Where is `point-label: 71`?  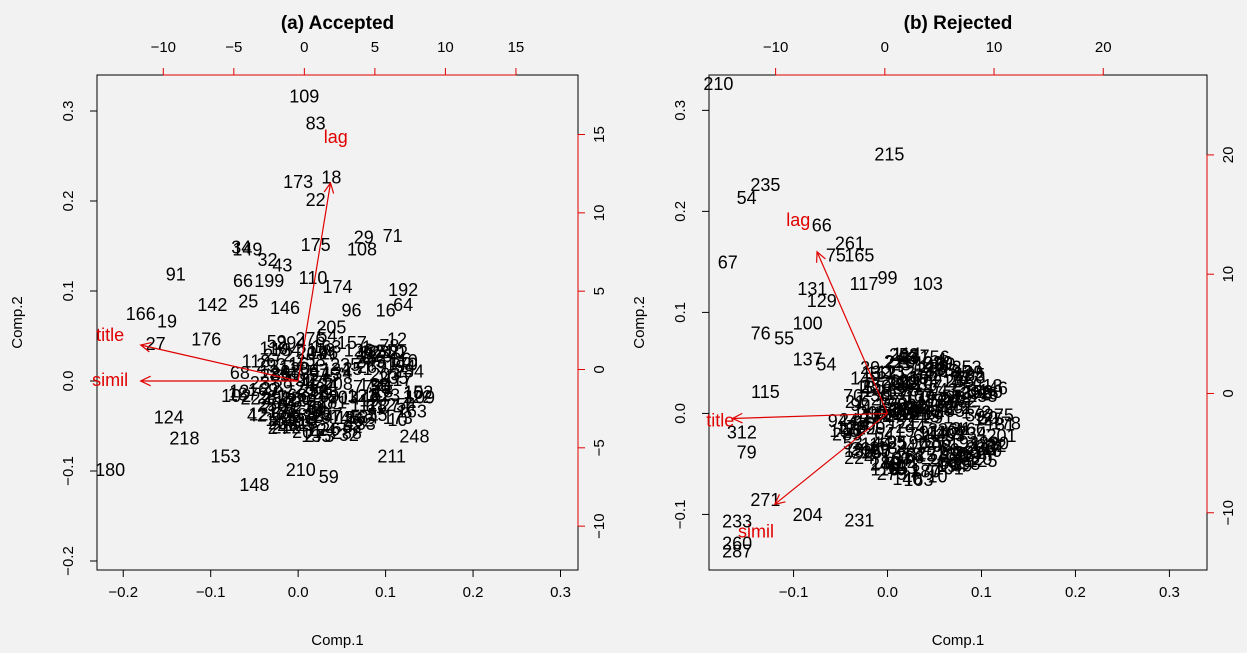 point-label: 71 is located at coordinates (393, 236).